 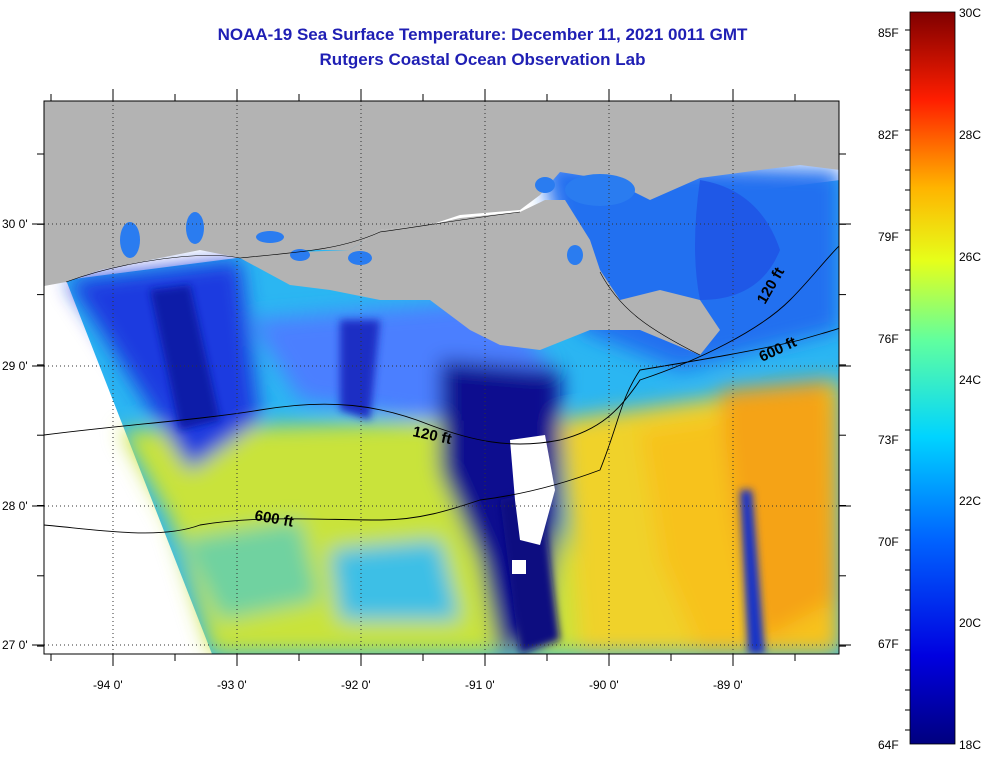 What do you see at coordinates (383, 283) in the screenshot?
I see `coastline` at bounding box center [383, 283].